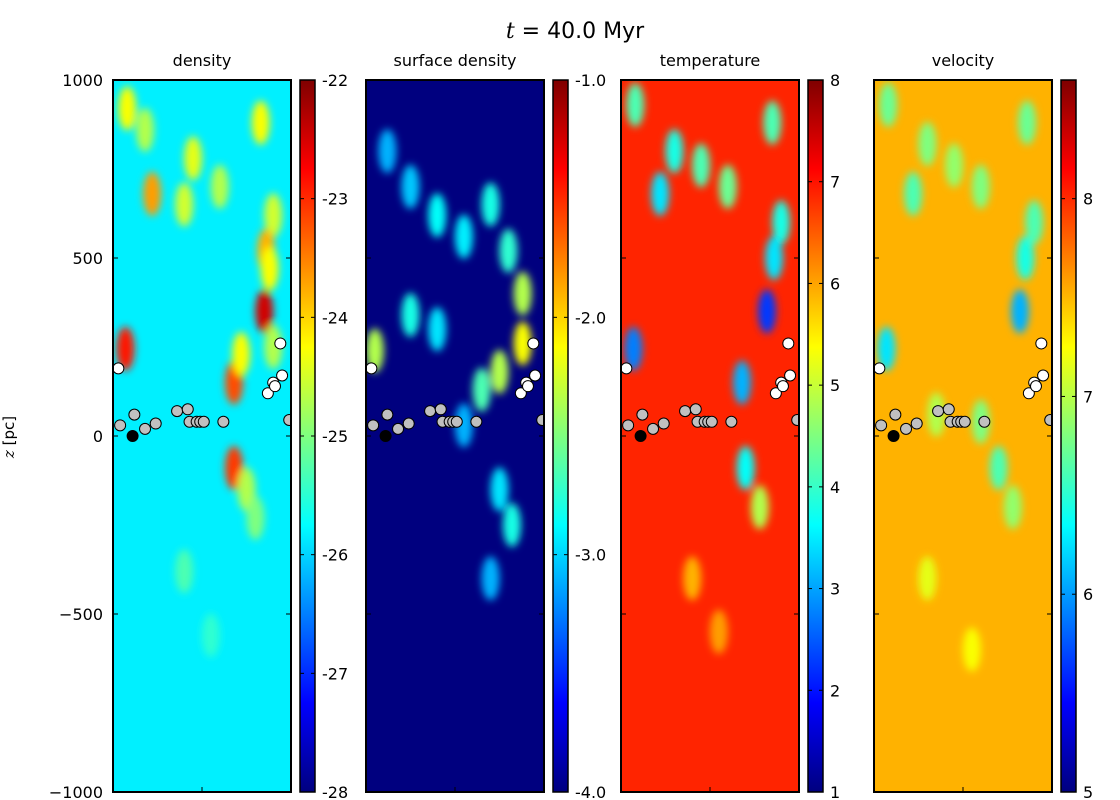 Image resolution: width=1120 pixels, height=800 pixels. What do you see at coordinates (9, 433) in the screenshot?
I see `y-axis-unit: [pc]` at bounding box center [9, 433].